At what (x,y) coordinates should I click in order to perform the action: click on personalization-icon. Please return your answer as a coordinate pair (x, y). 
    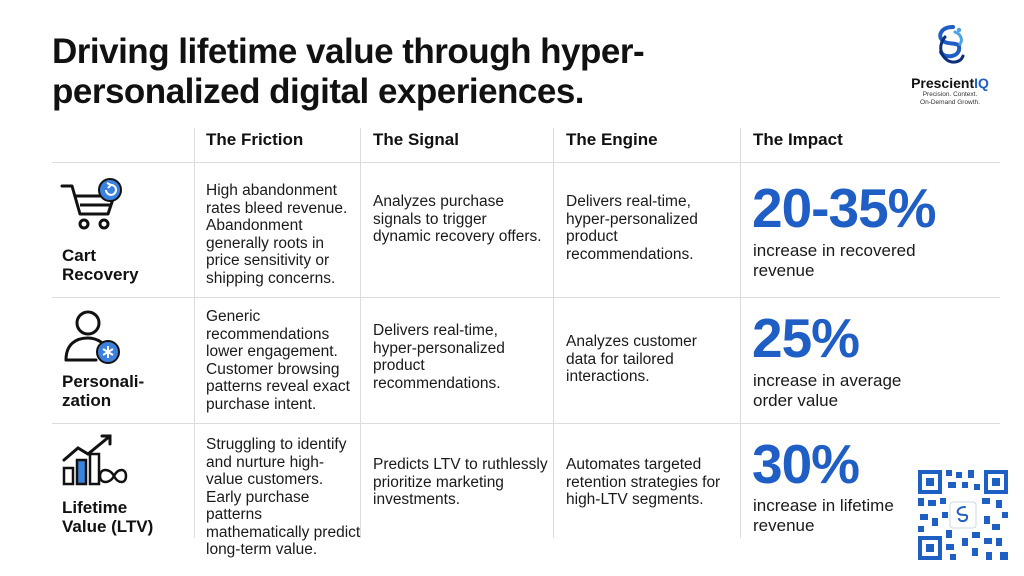
    Looking at the image, I should click on (92, 337).